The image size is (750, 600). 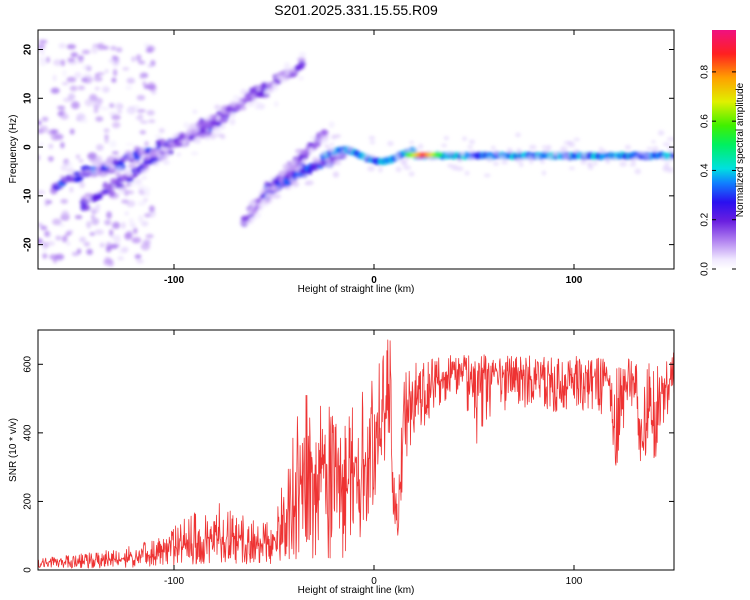 What do you see at coordinates (705, 219) in the screenshot?
I see `colorbar-tick-label: 0.2` at bounding box center [705, 219].